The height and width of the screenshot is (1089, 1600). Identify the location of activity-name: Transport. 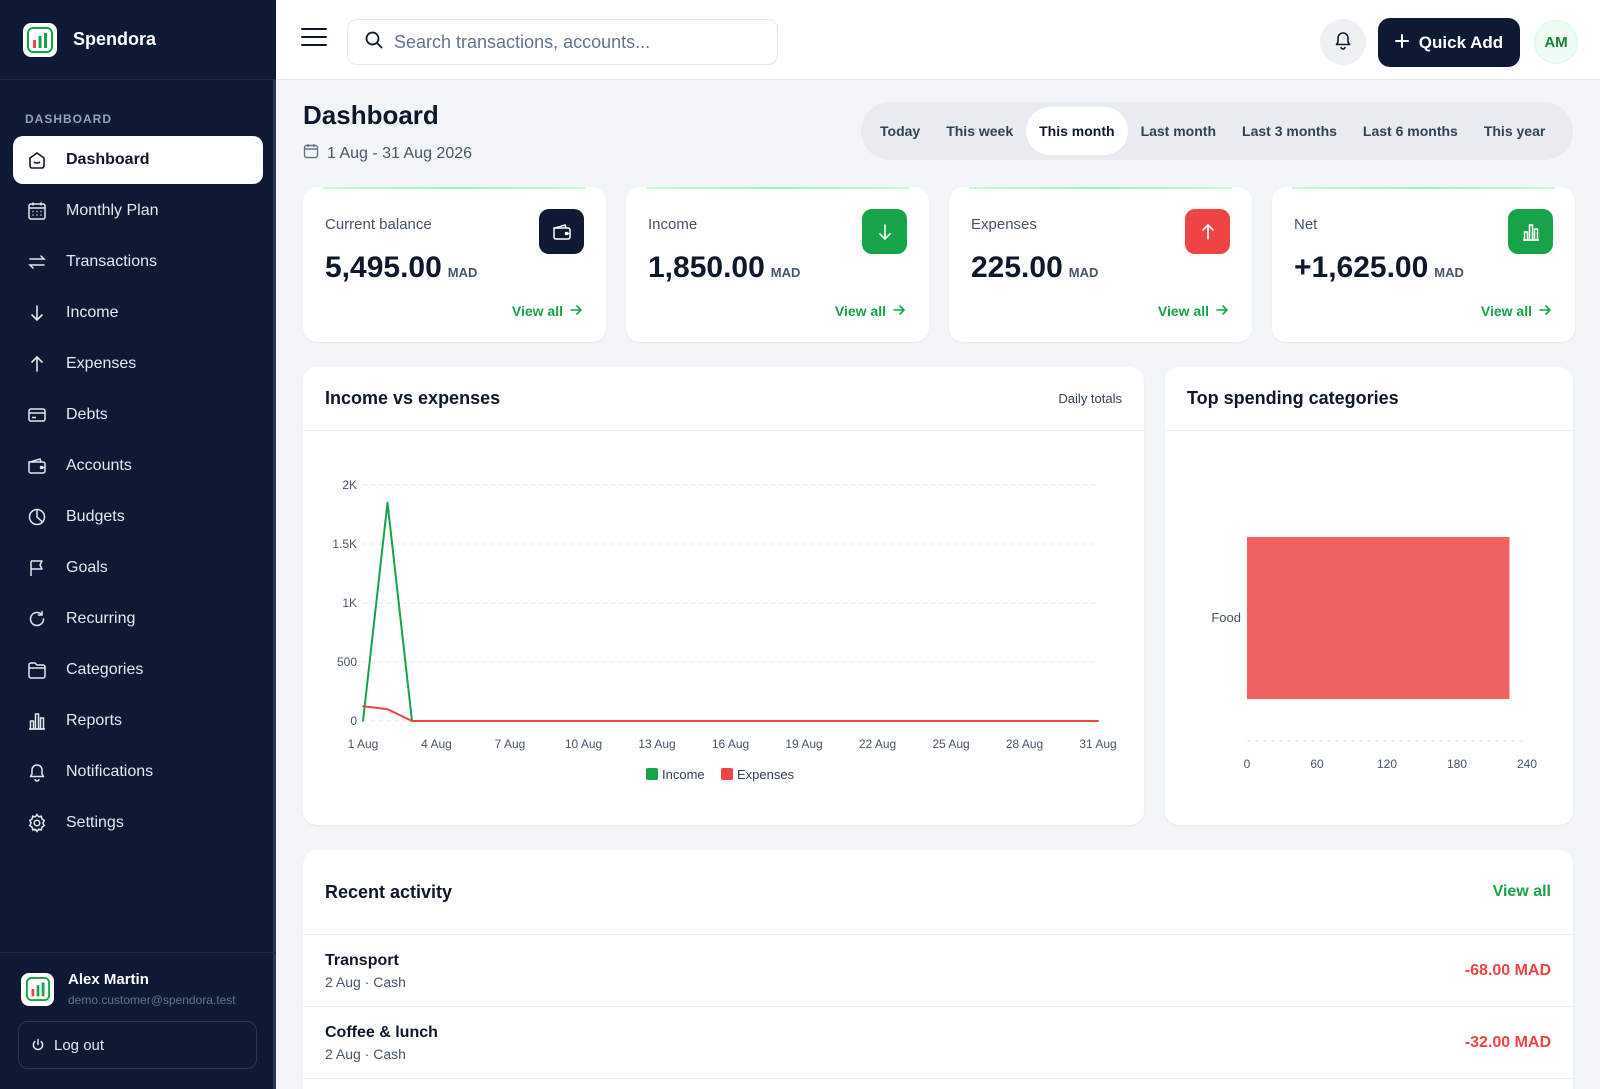
(362, 960).